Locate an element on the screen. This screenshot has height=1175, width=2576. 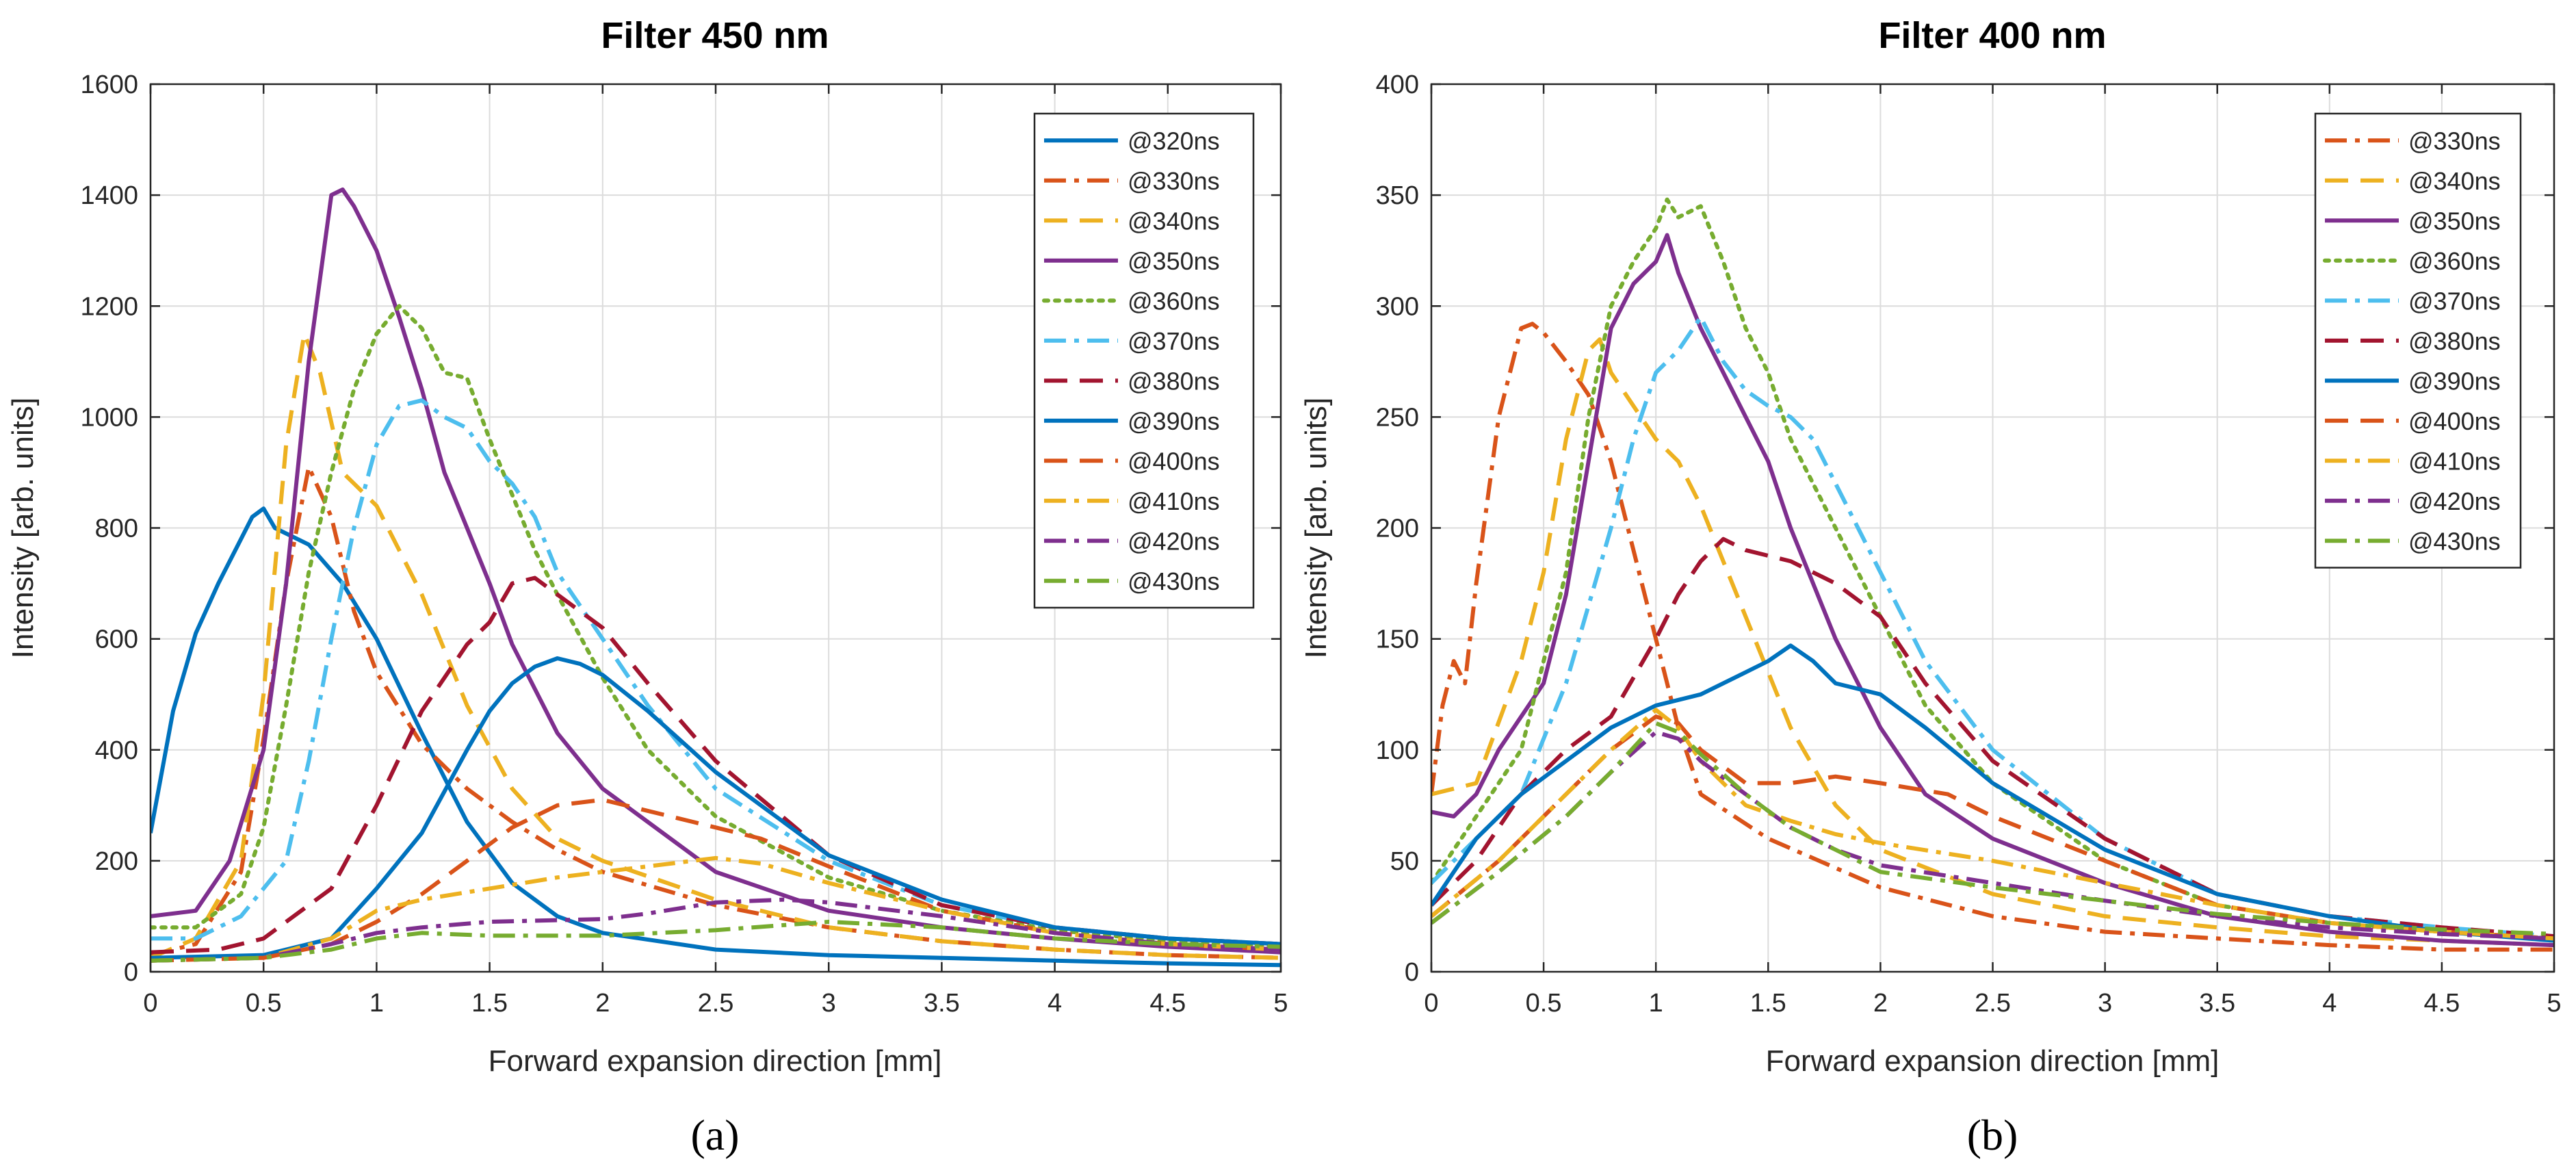
y-tick-label: 300 is located at coordinates (1397, 306).